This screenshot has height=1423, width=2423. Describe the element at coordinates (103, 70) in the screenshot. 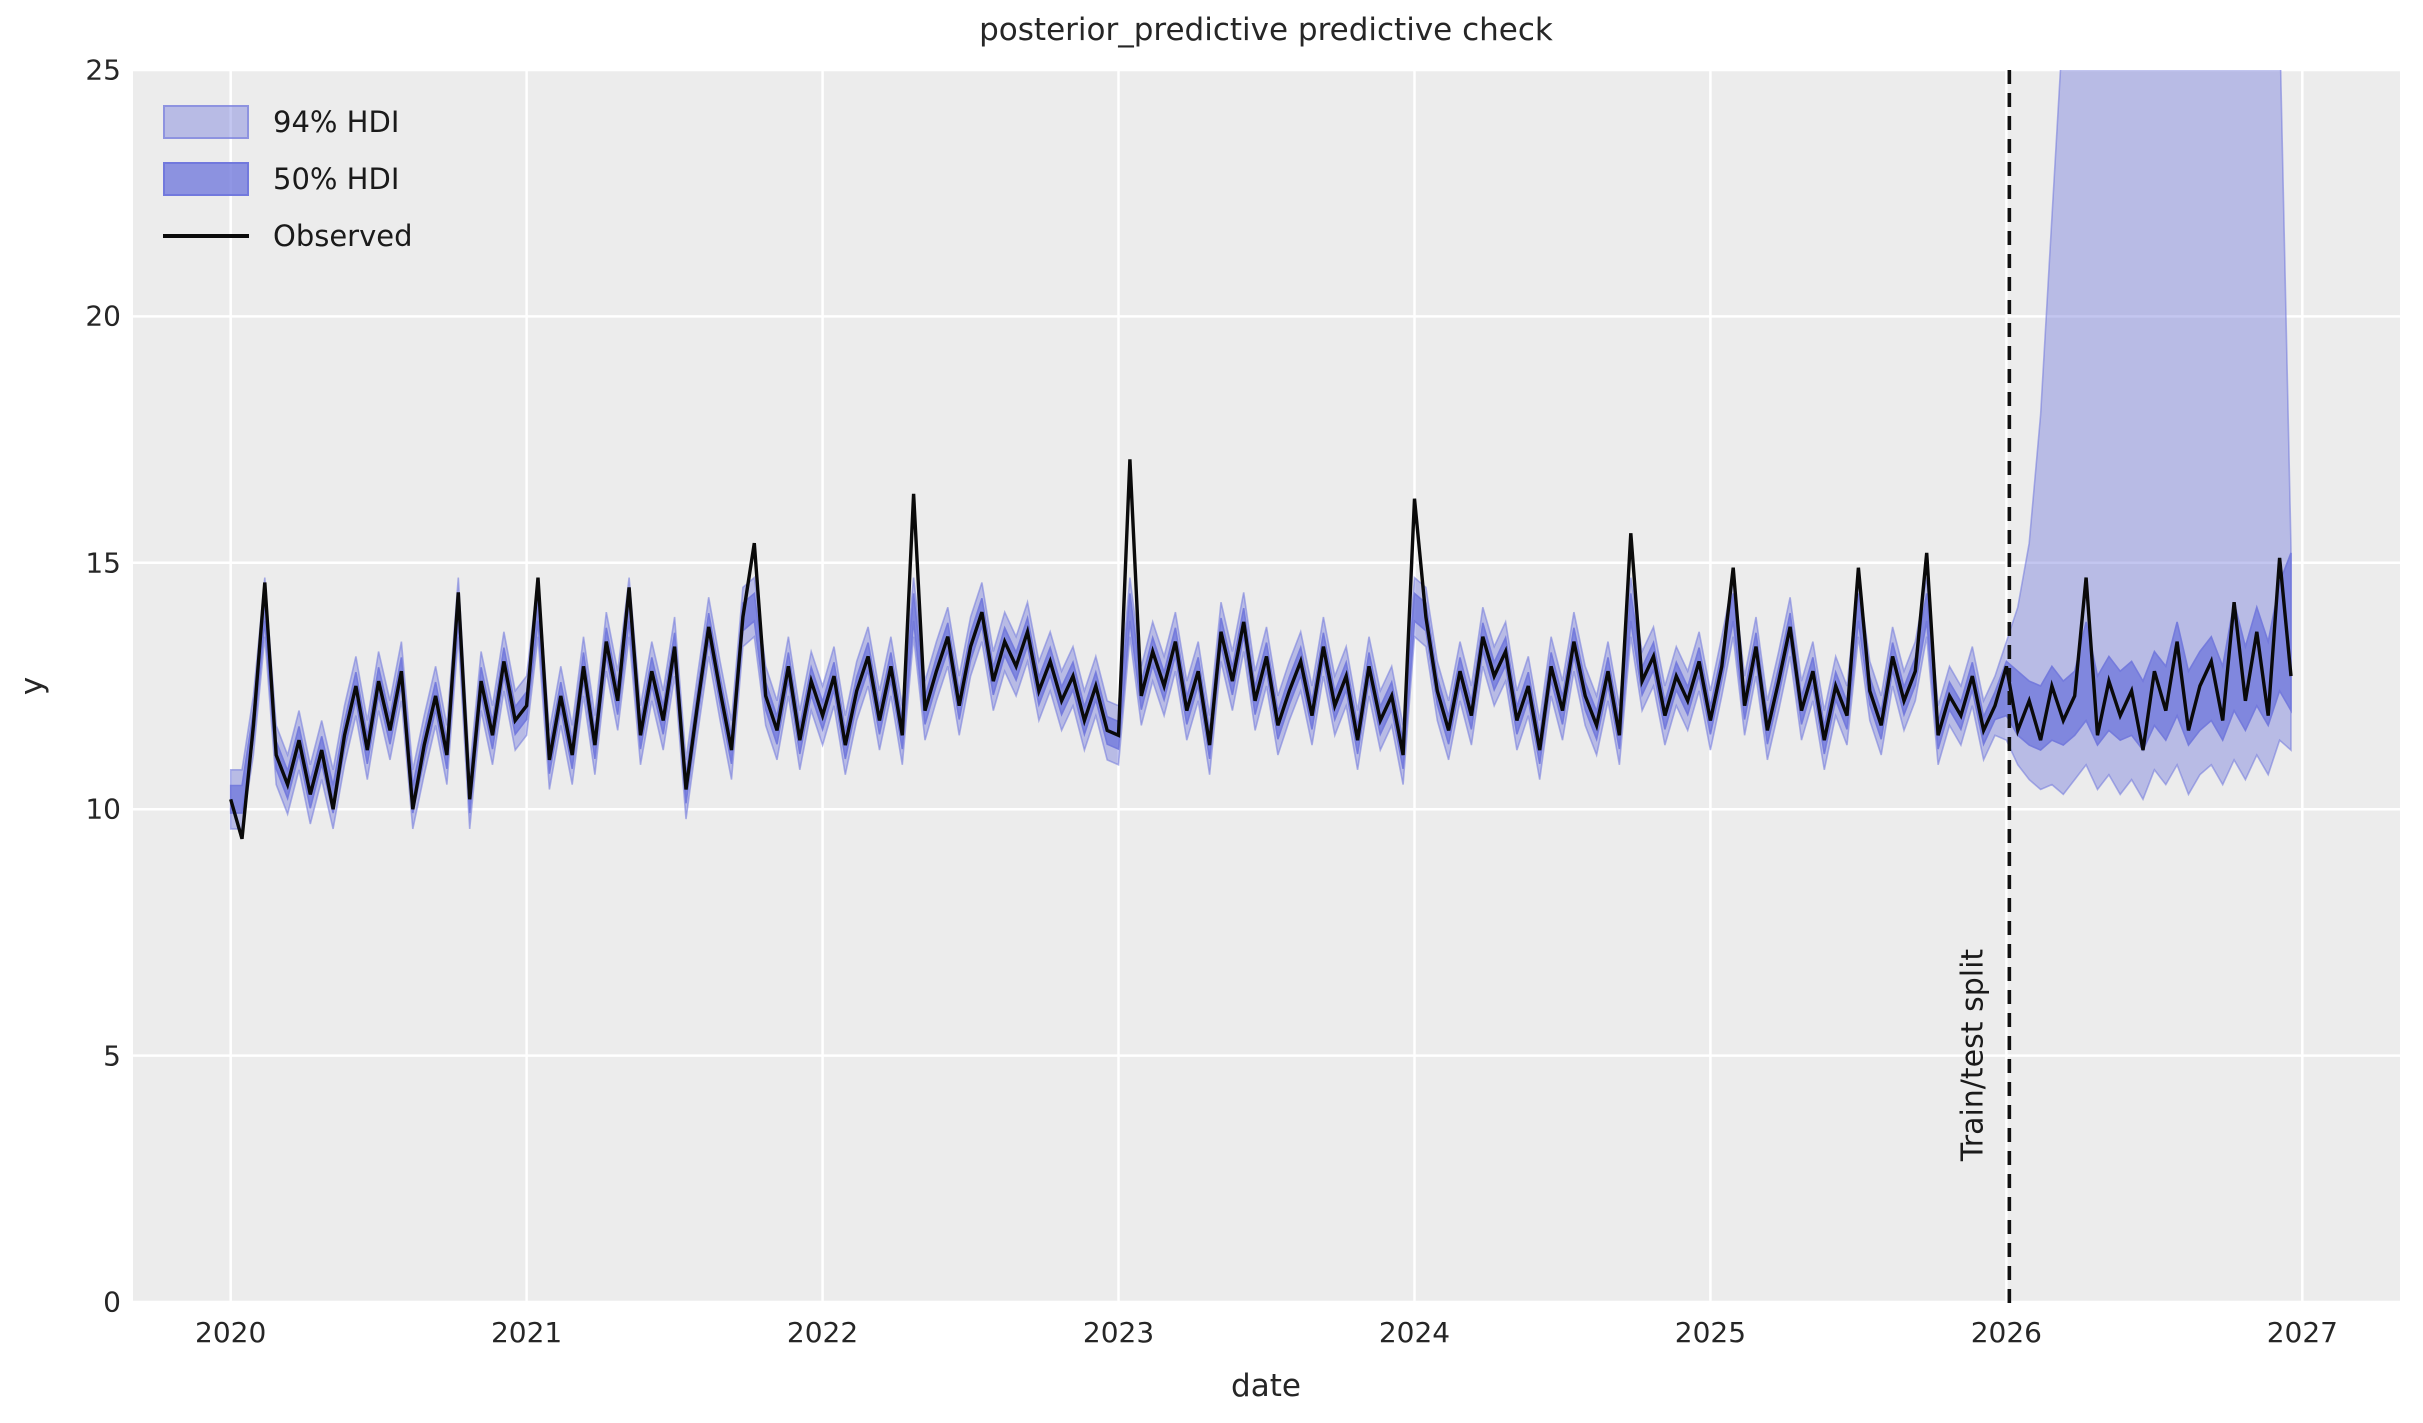

I see `y-tick-label: 25` at that location.